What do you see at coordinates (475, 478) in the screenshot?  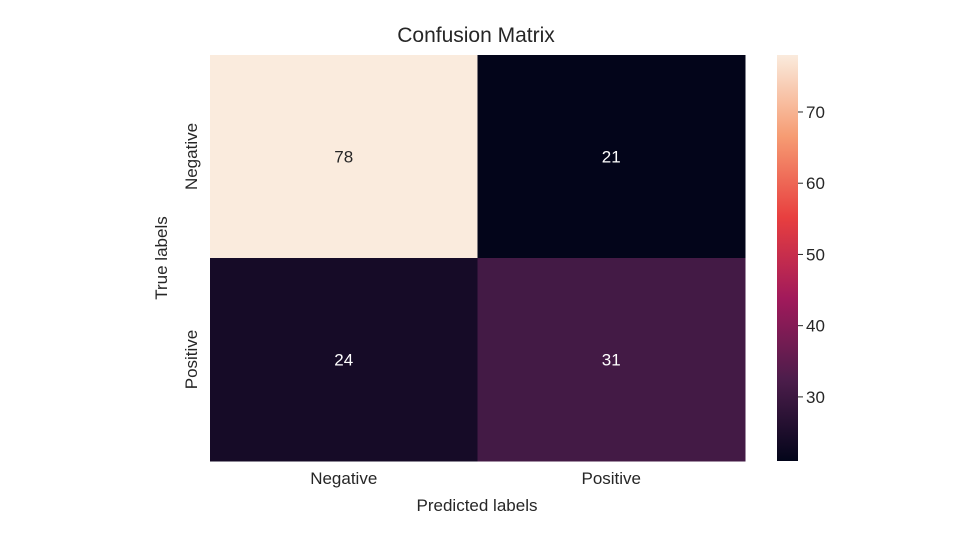 I see `x-tick-labels: Negative Positive` at bounding box center [475, 478].